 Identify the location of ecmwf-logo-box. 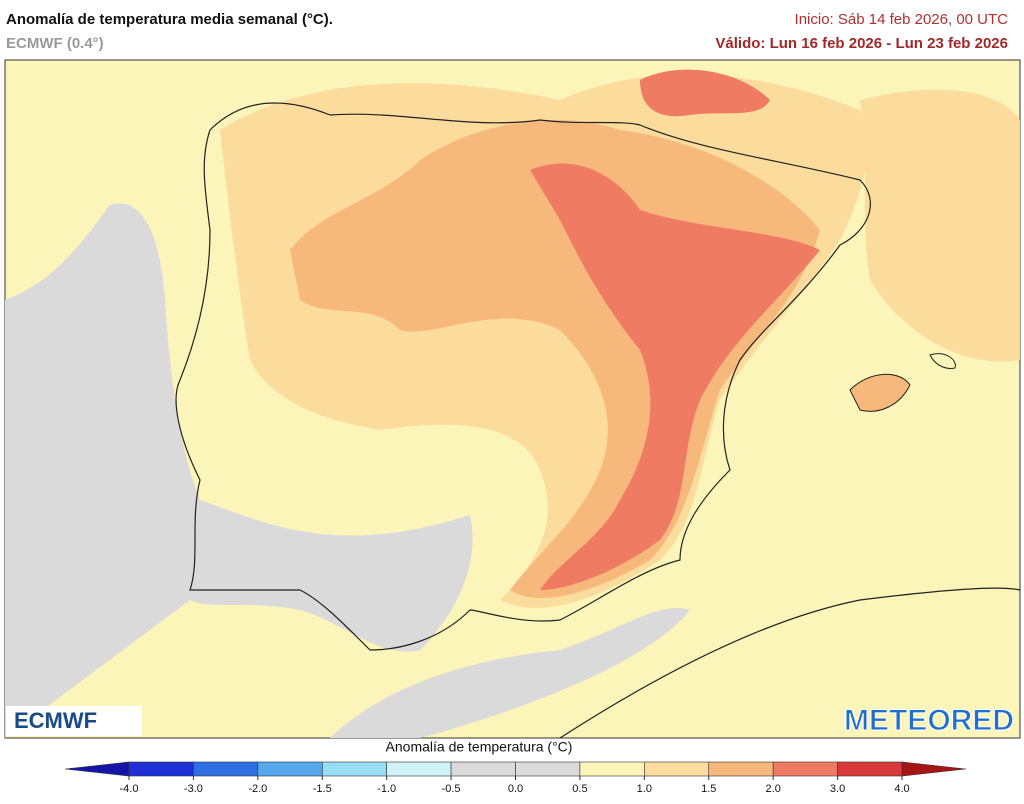
(74, 721).